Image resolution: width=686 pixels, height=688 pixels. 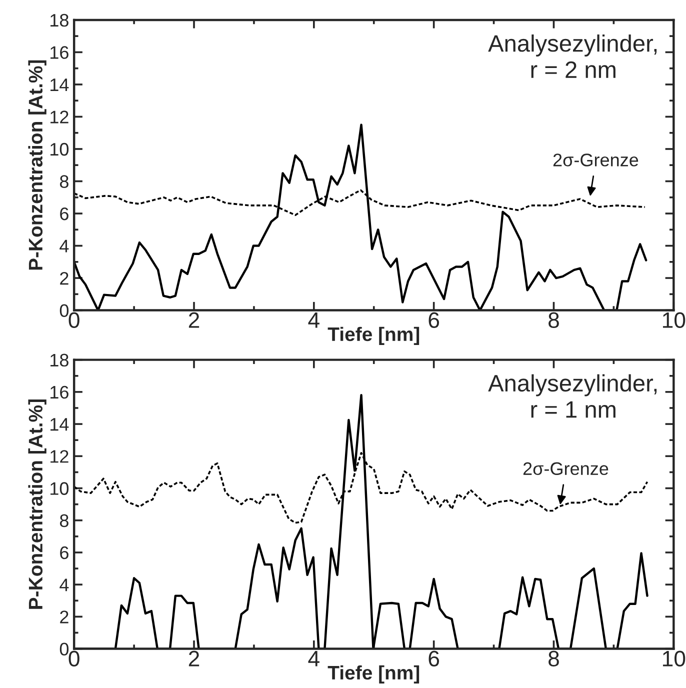 What do you see at coordinates (572, 396) in the screenshot?
I see `annotation: Analysezylinder, r = 1 nm` at bounding box center [572, 396].